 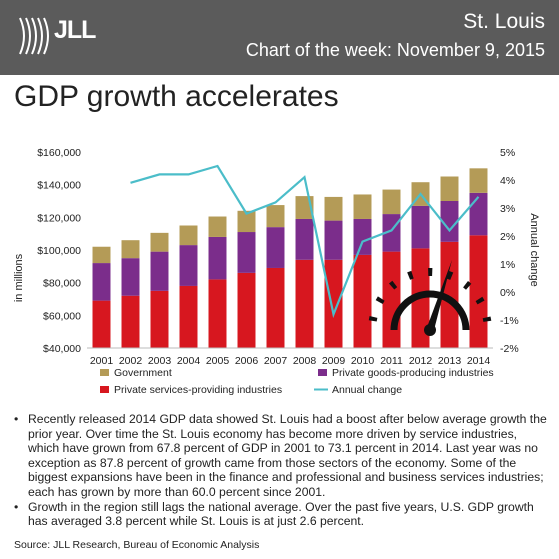 I want to click on legend-label: Government, so click(x=143, y=373).